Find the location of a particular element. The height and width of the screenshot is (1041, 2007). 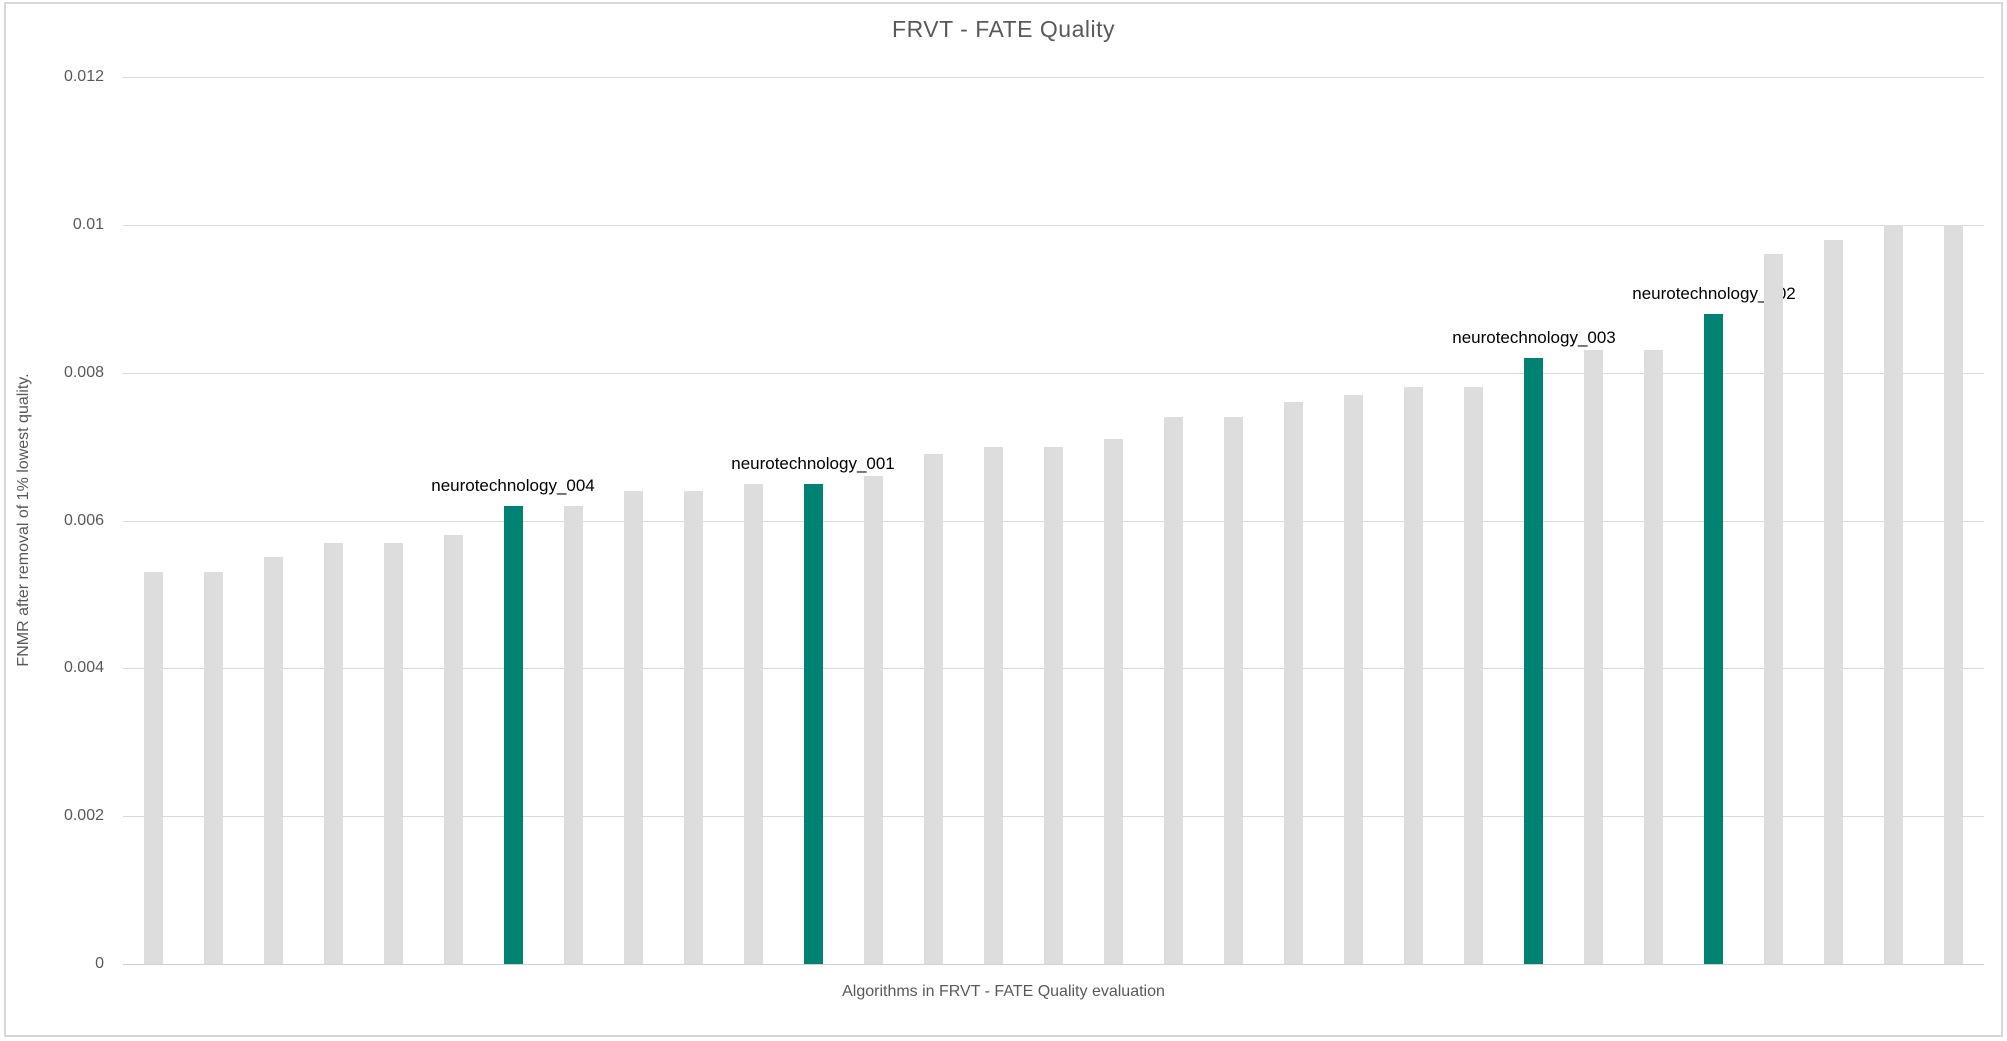

y-tick-label: 0.006 is located at coordinates (83, 520).